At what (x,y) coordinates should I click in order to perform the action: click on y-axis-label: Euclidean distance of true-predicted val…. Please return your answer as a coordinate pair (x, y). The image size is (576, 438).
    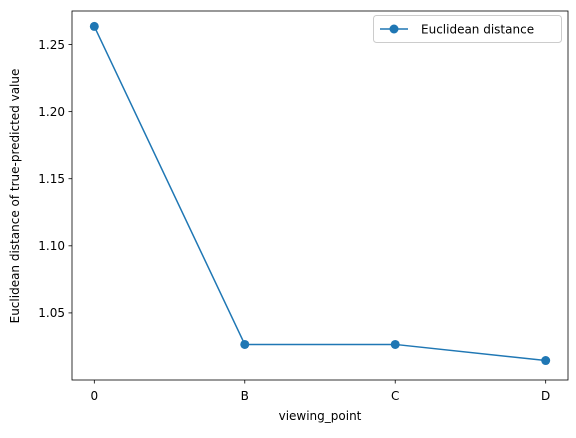
    Looking at the image, I should click on (15, 196).